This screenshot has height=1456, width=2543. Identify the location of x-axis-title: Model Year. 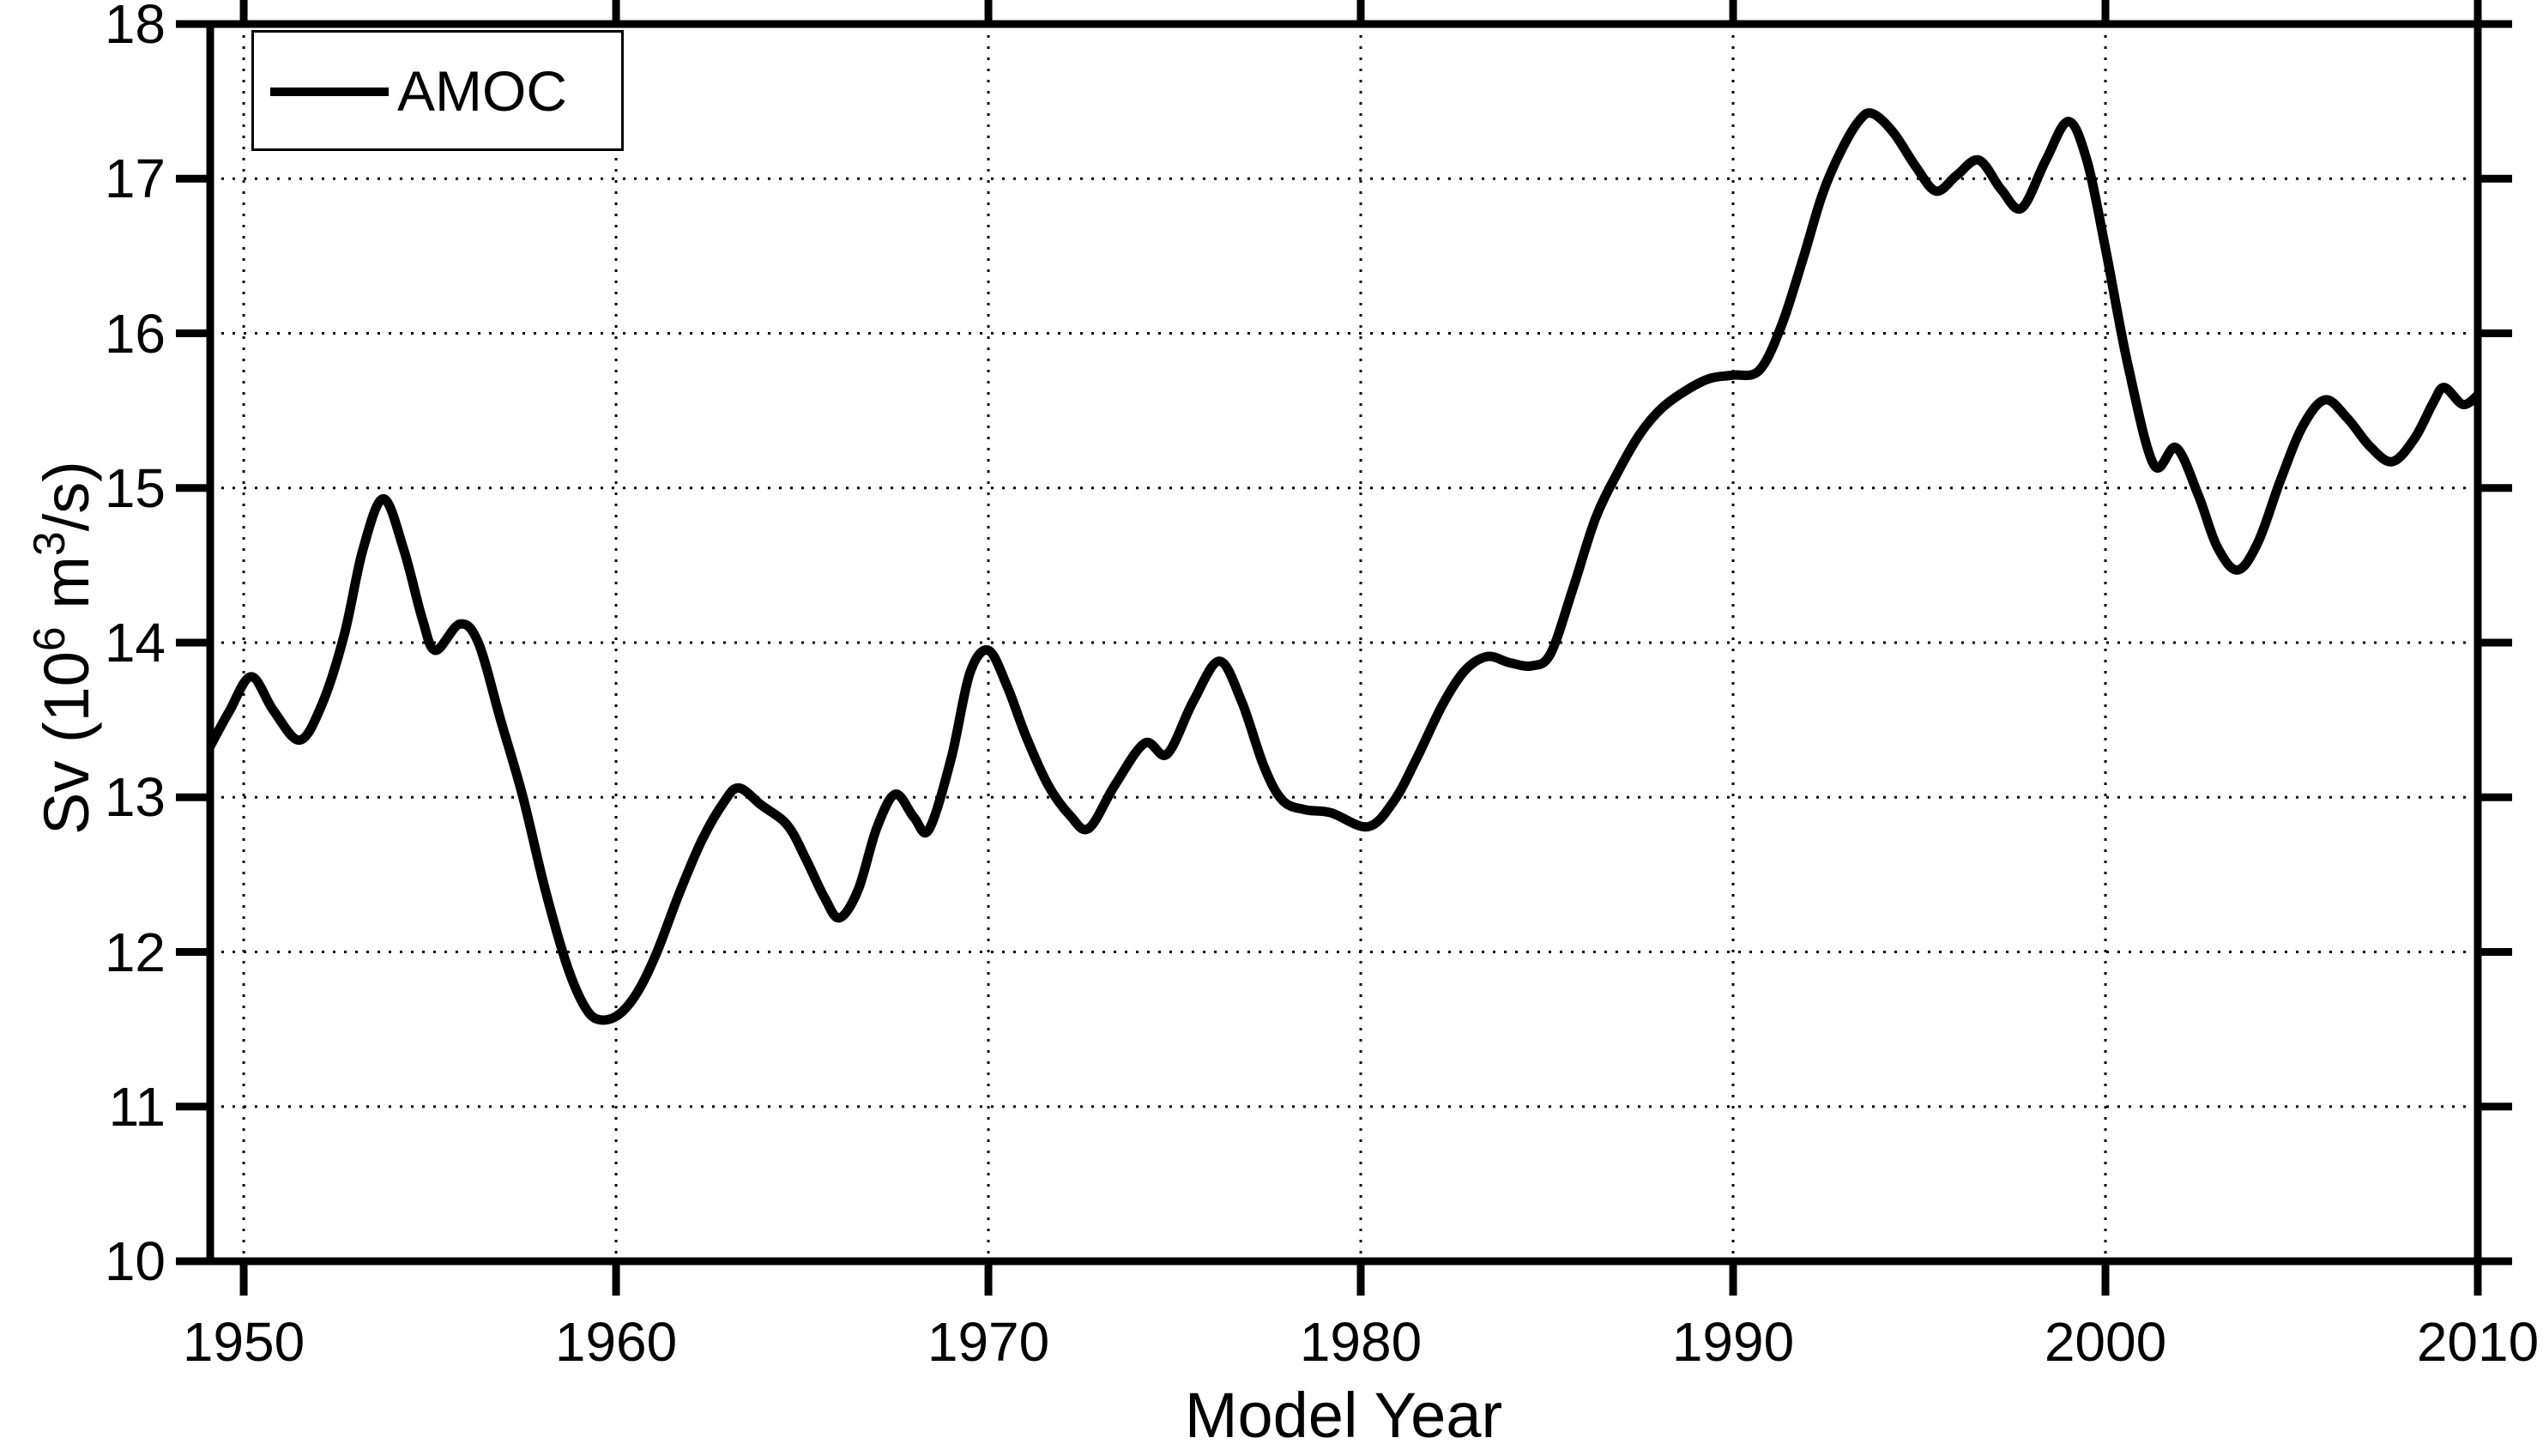
(1343, 1415).